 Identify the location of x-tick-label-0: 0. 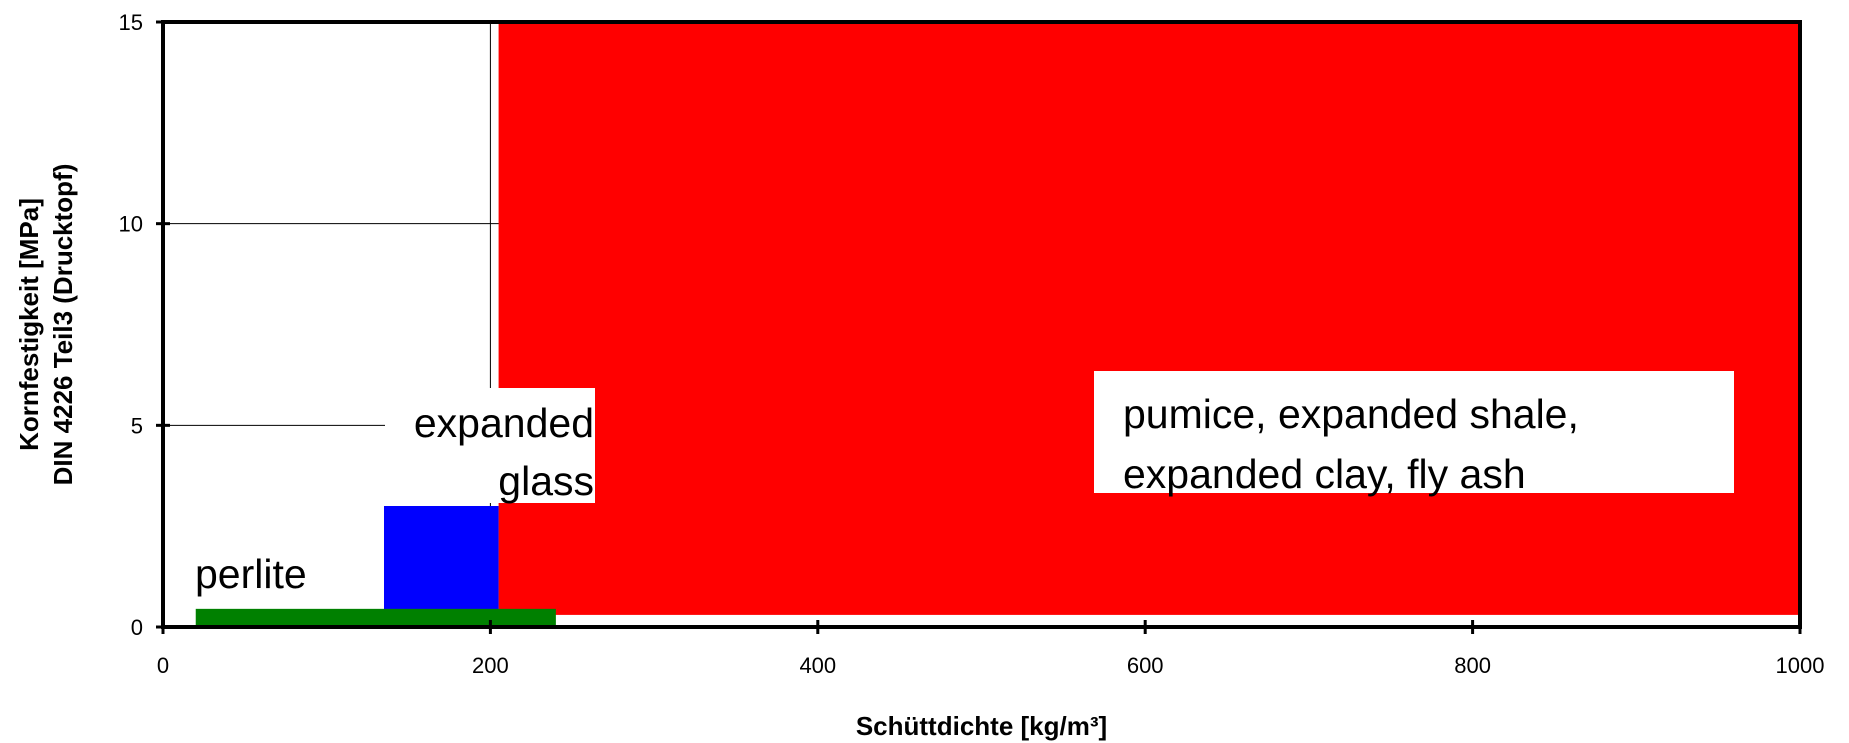
(163, 665).